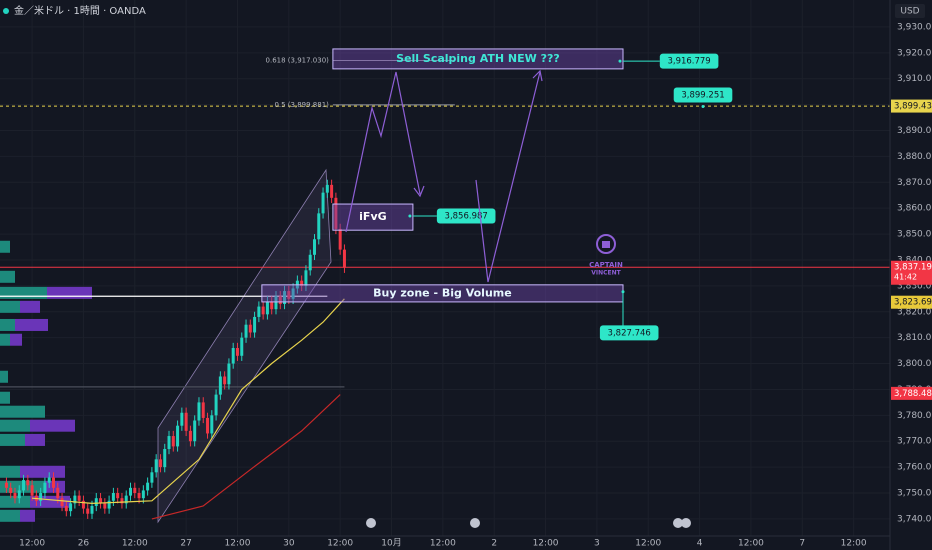 The width and height of the screenshot is (932, 550). Describe the element at coordinates (689, 61) in the screenshot. I see `target-label-box` at that location.